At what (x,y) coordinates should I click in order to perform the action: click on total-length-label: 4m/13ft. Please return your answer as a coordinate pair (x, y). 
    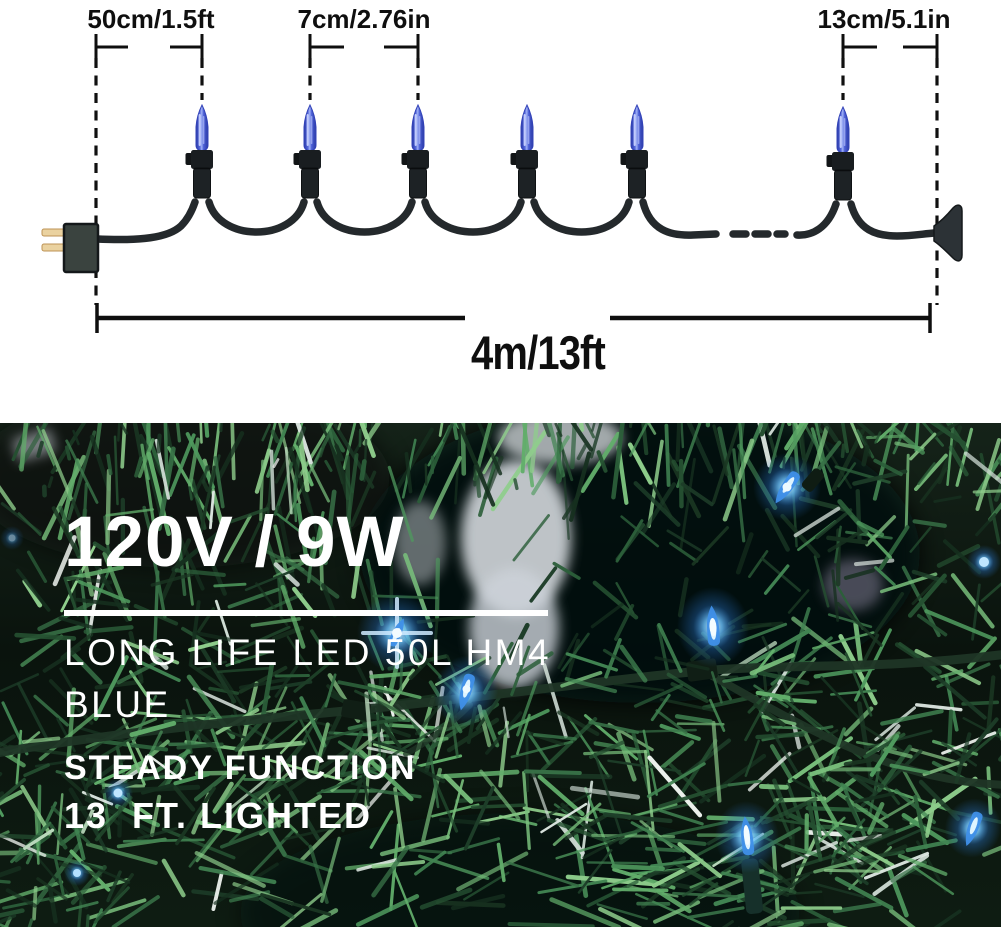
    Looking at the image, I should click on (538, 354).